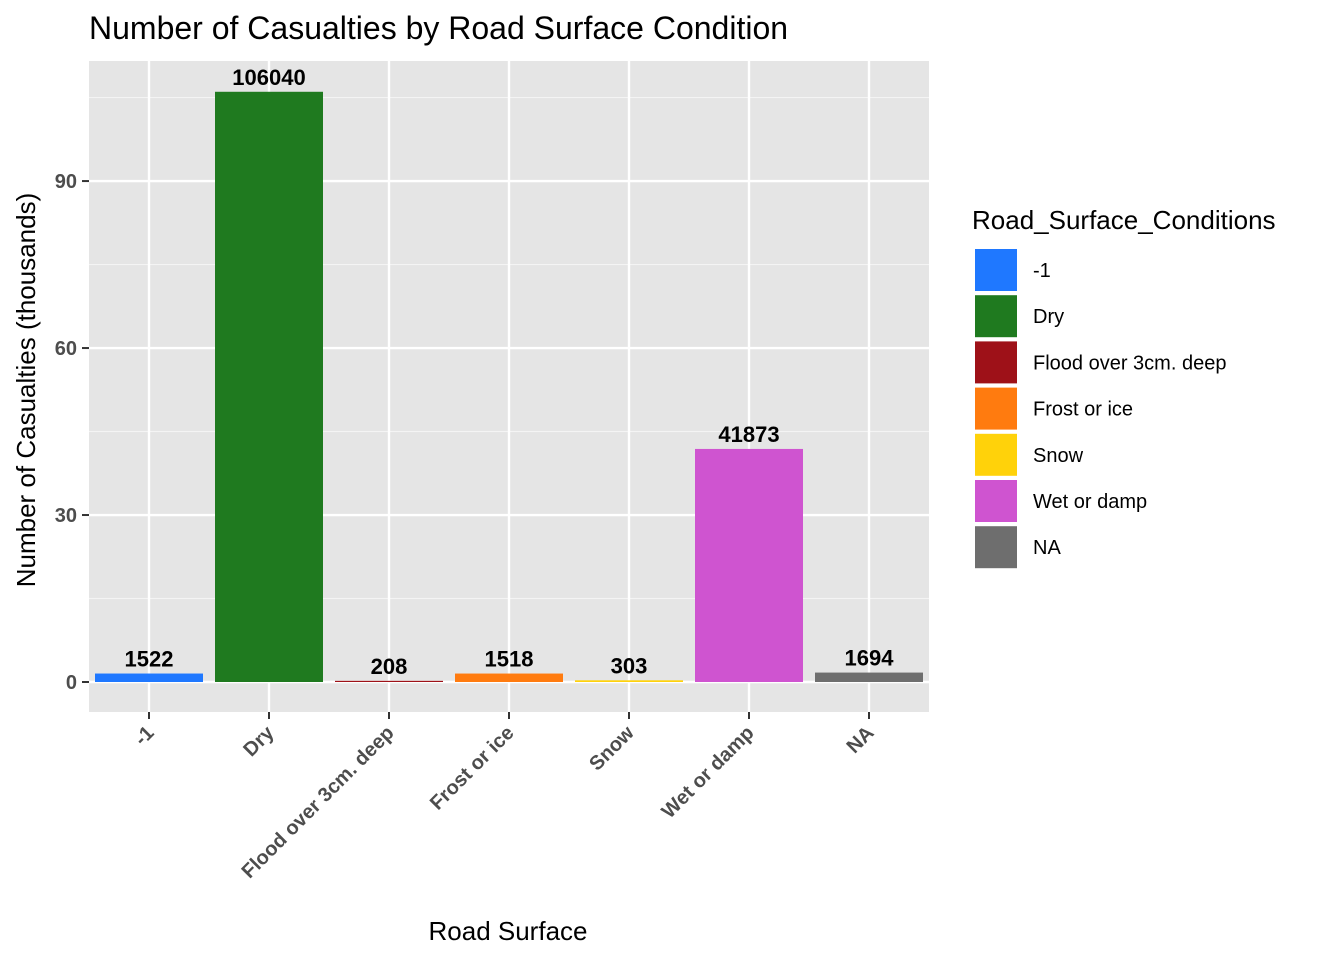 The image size is (1344, 960). Describe the element at coordinates (1048, 317) in the screenshot. I see `legend-label: Dry` at that location.